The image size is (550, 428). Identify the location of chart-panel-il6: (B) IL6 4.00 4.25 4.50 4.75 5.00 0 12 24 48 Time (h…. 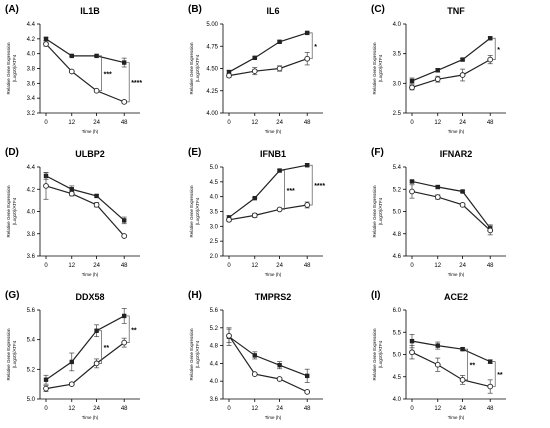
(255, 69).